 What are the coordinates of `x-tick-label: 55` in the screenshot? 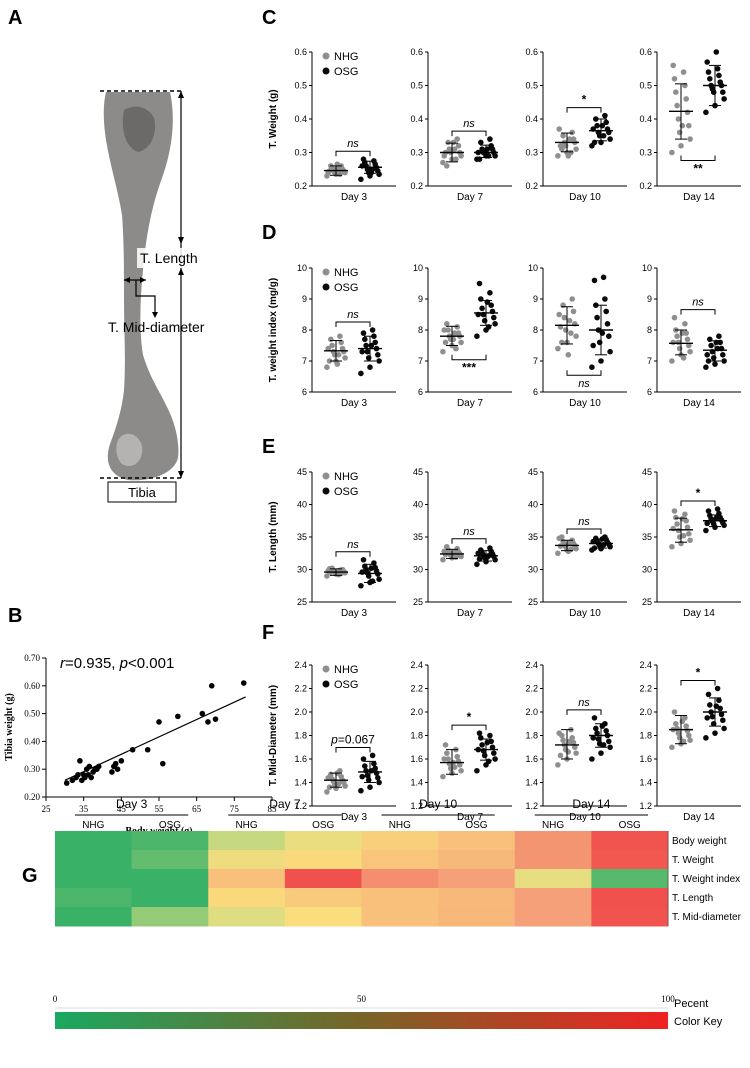 It's located at (160, 809).